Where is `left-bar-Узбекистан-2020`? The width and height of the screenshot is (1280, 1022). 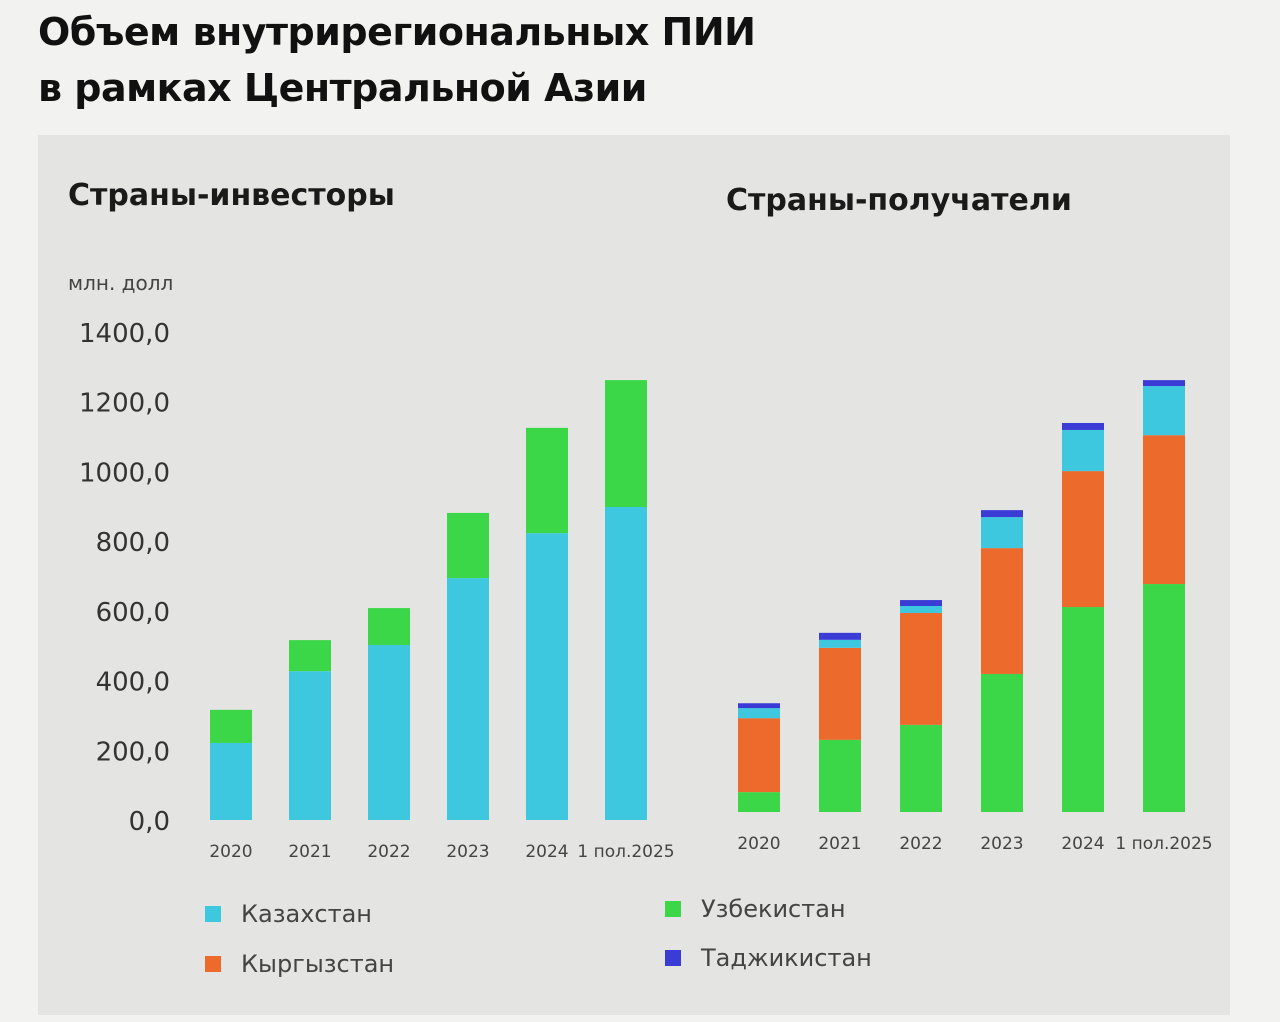 left-bar-Узбекистан-2020 is located at coordinates (231, 726).